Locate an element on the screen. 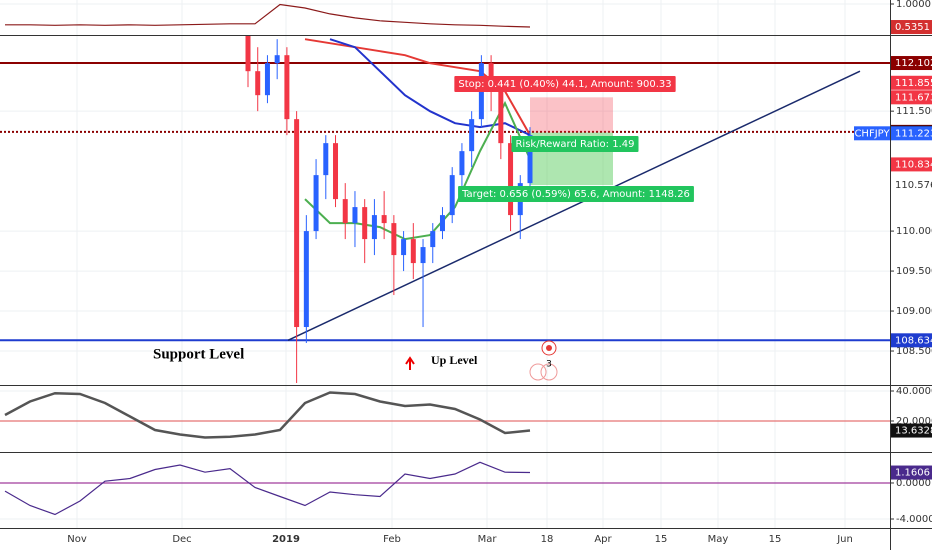  up-arrow is located at coordinates (410, 363).